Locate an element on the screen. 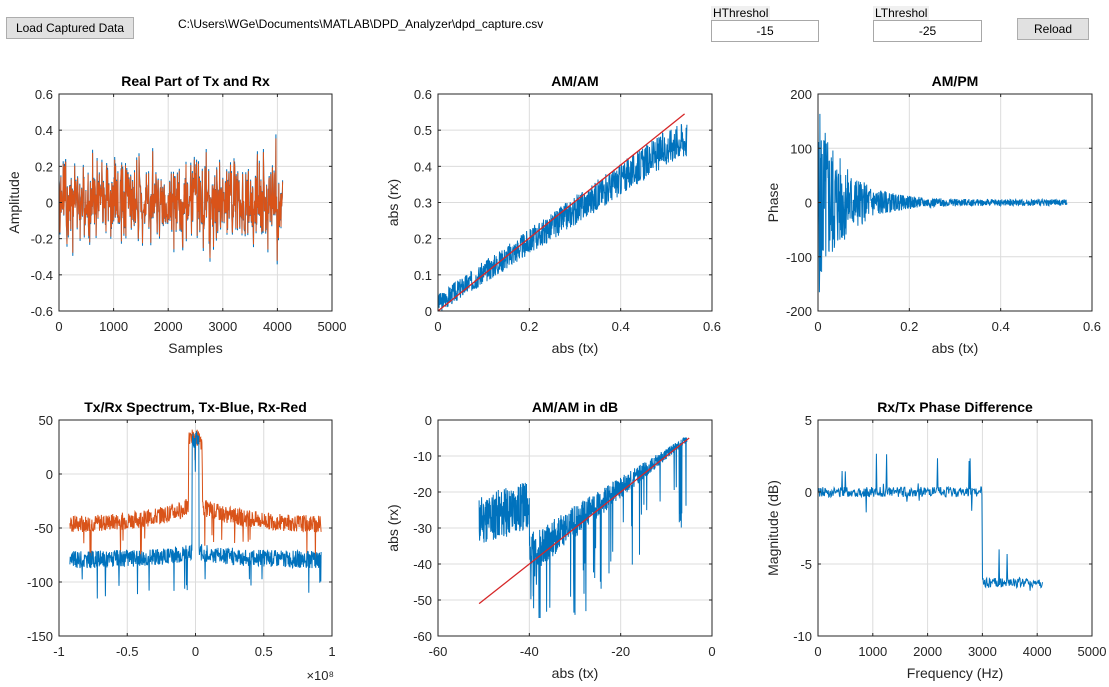  y-tick-label: -40 is located at coordinates (422, 564).